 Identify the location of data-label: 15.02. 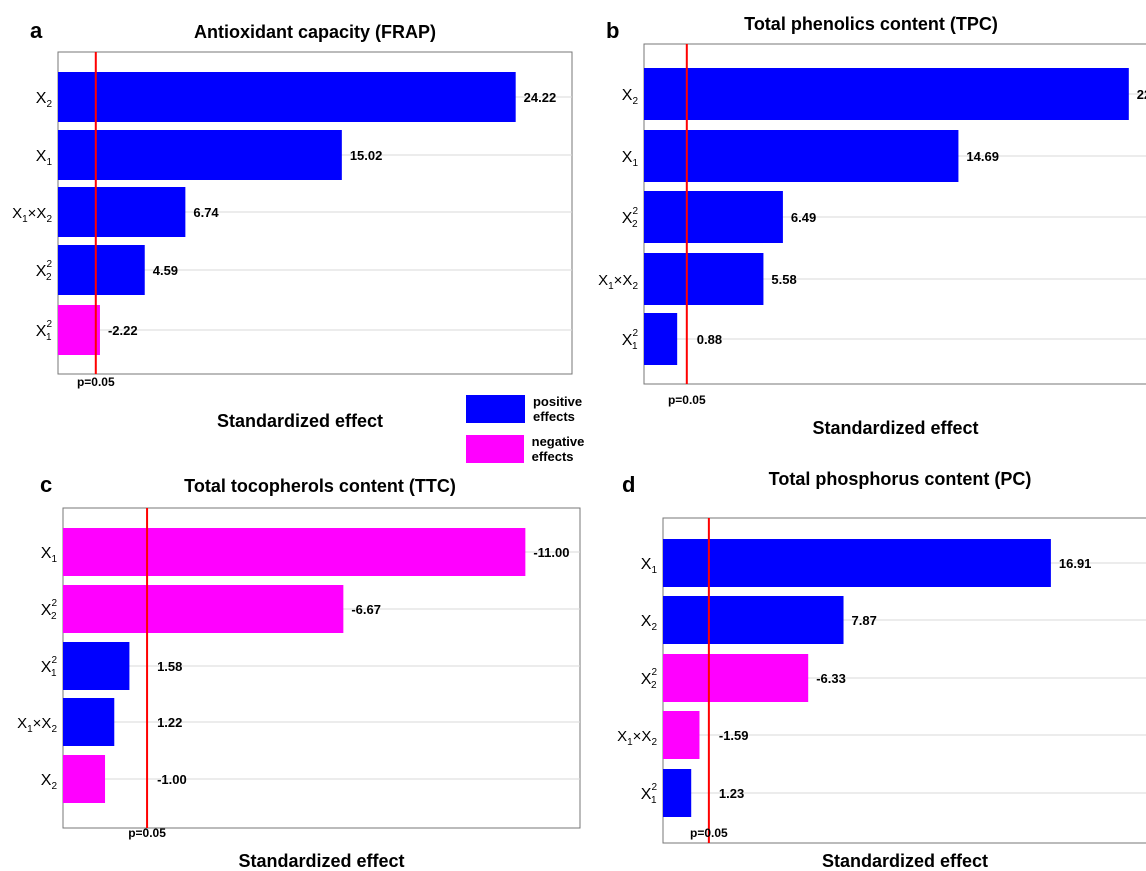
(366, 155).